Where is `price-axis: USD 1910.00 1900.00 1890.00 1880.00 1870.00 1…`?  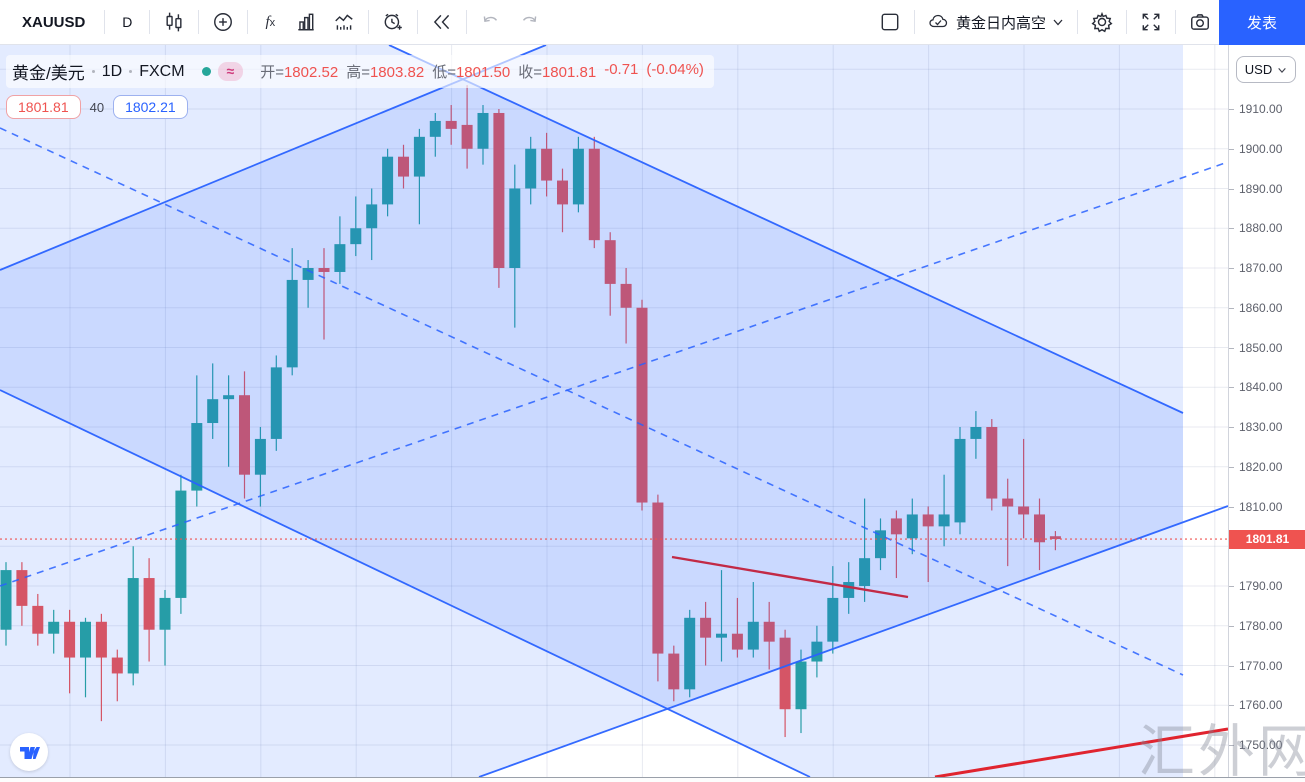
price-axis: USD 1910.00 1900.00 1890.00 1880.00 1870.00 1… is located at coordinates (1266, 411).